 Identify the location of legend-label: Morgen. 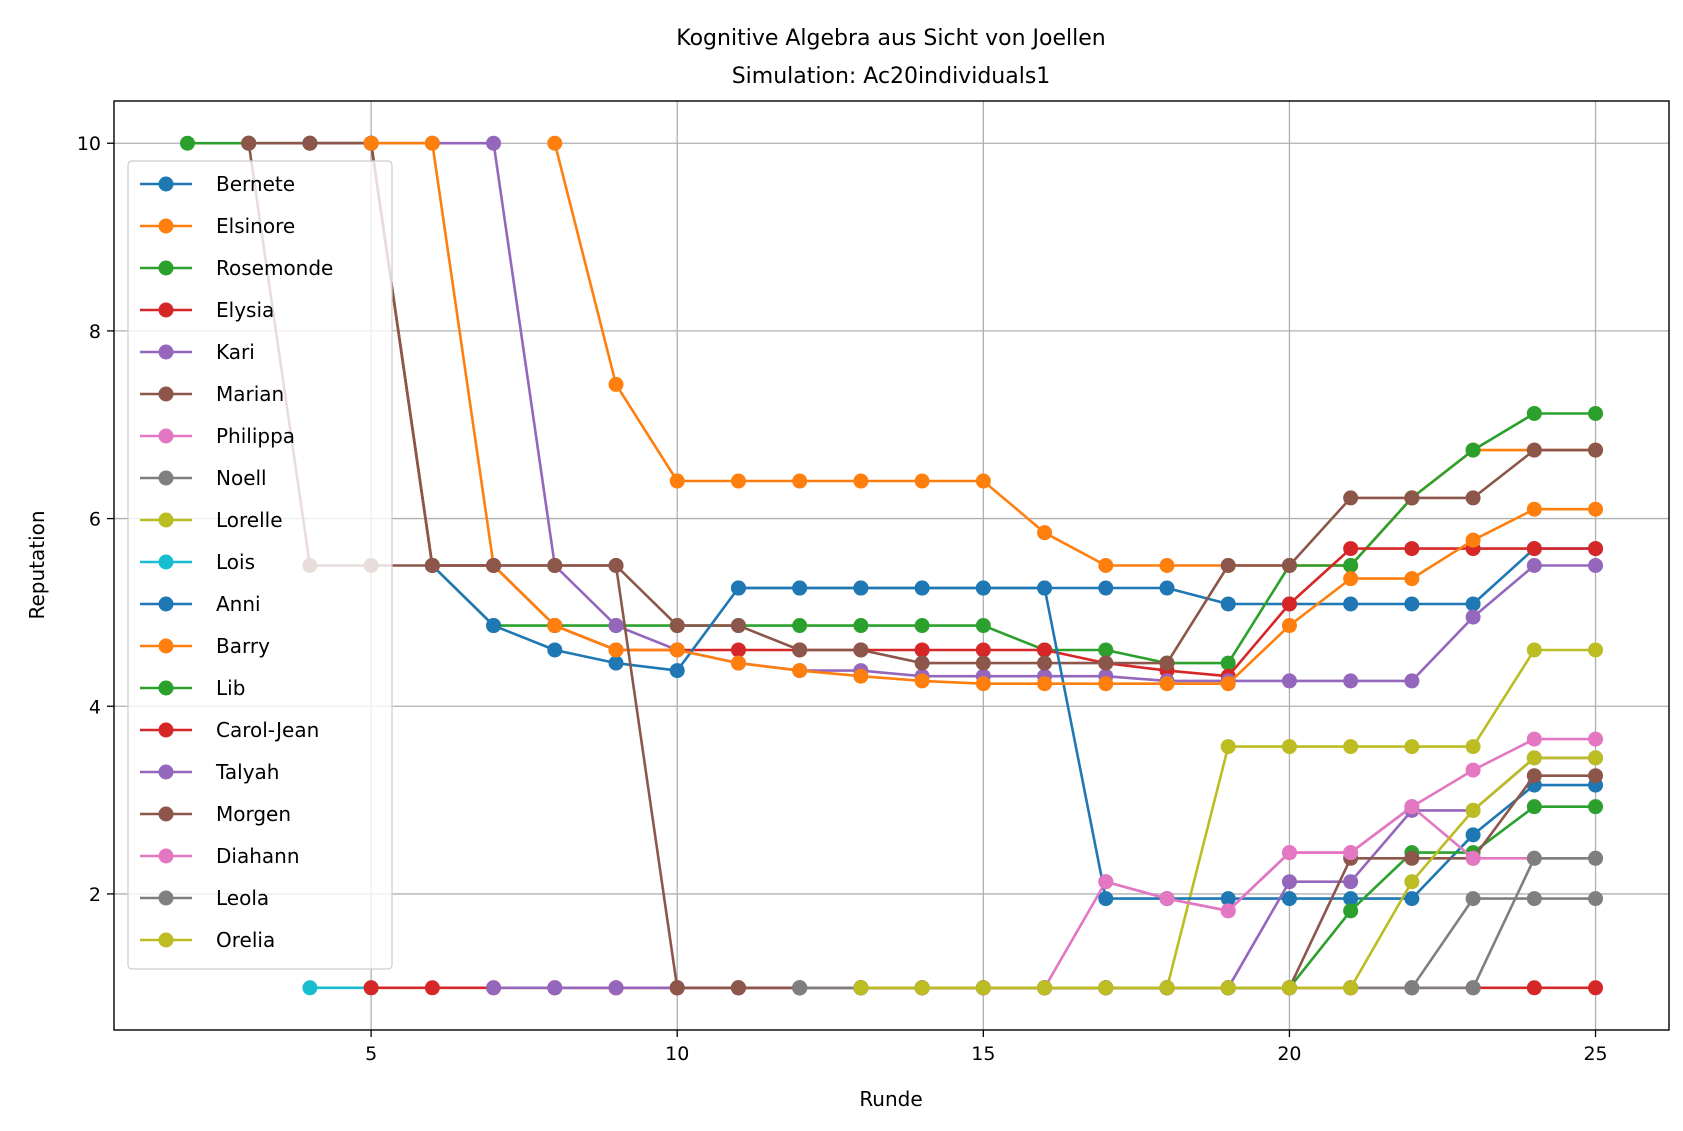
(253, 814).